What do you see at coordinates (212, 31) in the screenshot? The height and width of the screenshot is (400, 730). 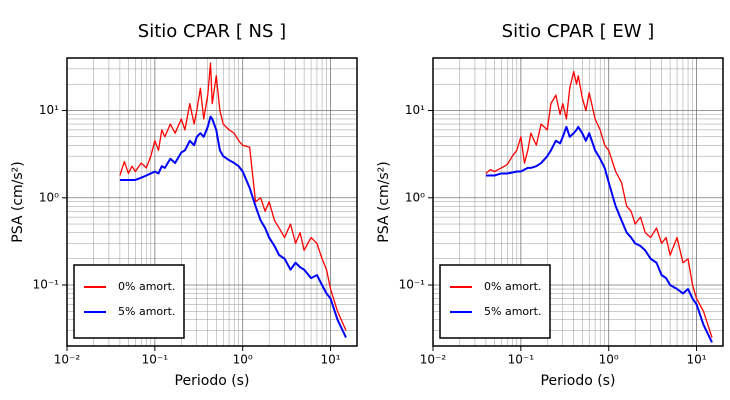 I see `chart-title: Sitio CPAR [ NS ]` at bounding box center [212, 31].